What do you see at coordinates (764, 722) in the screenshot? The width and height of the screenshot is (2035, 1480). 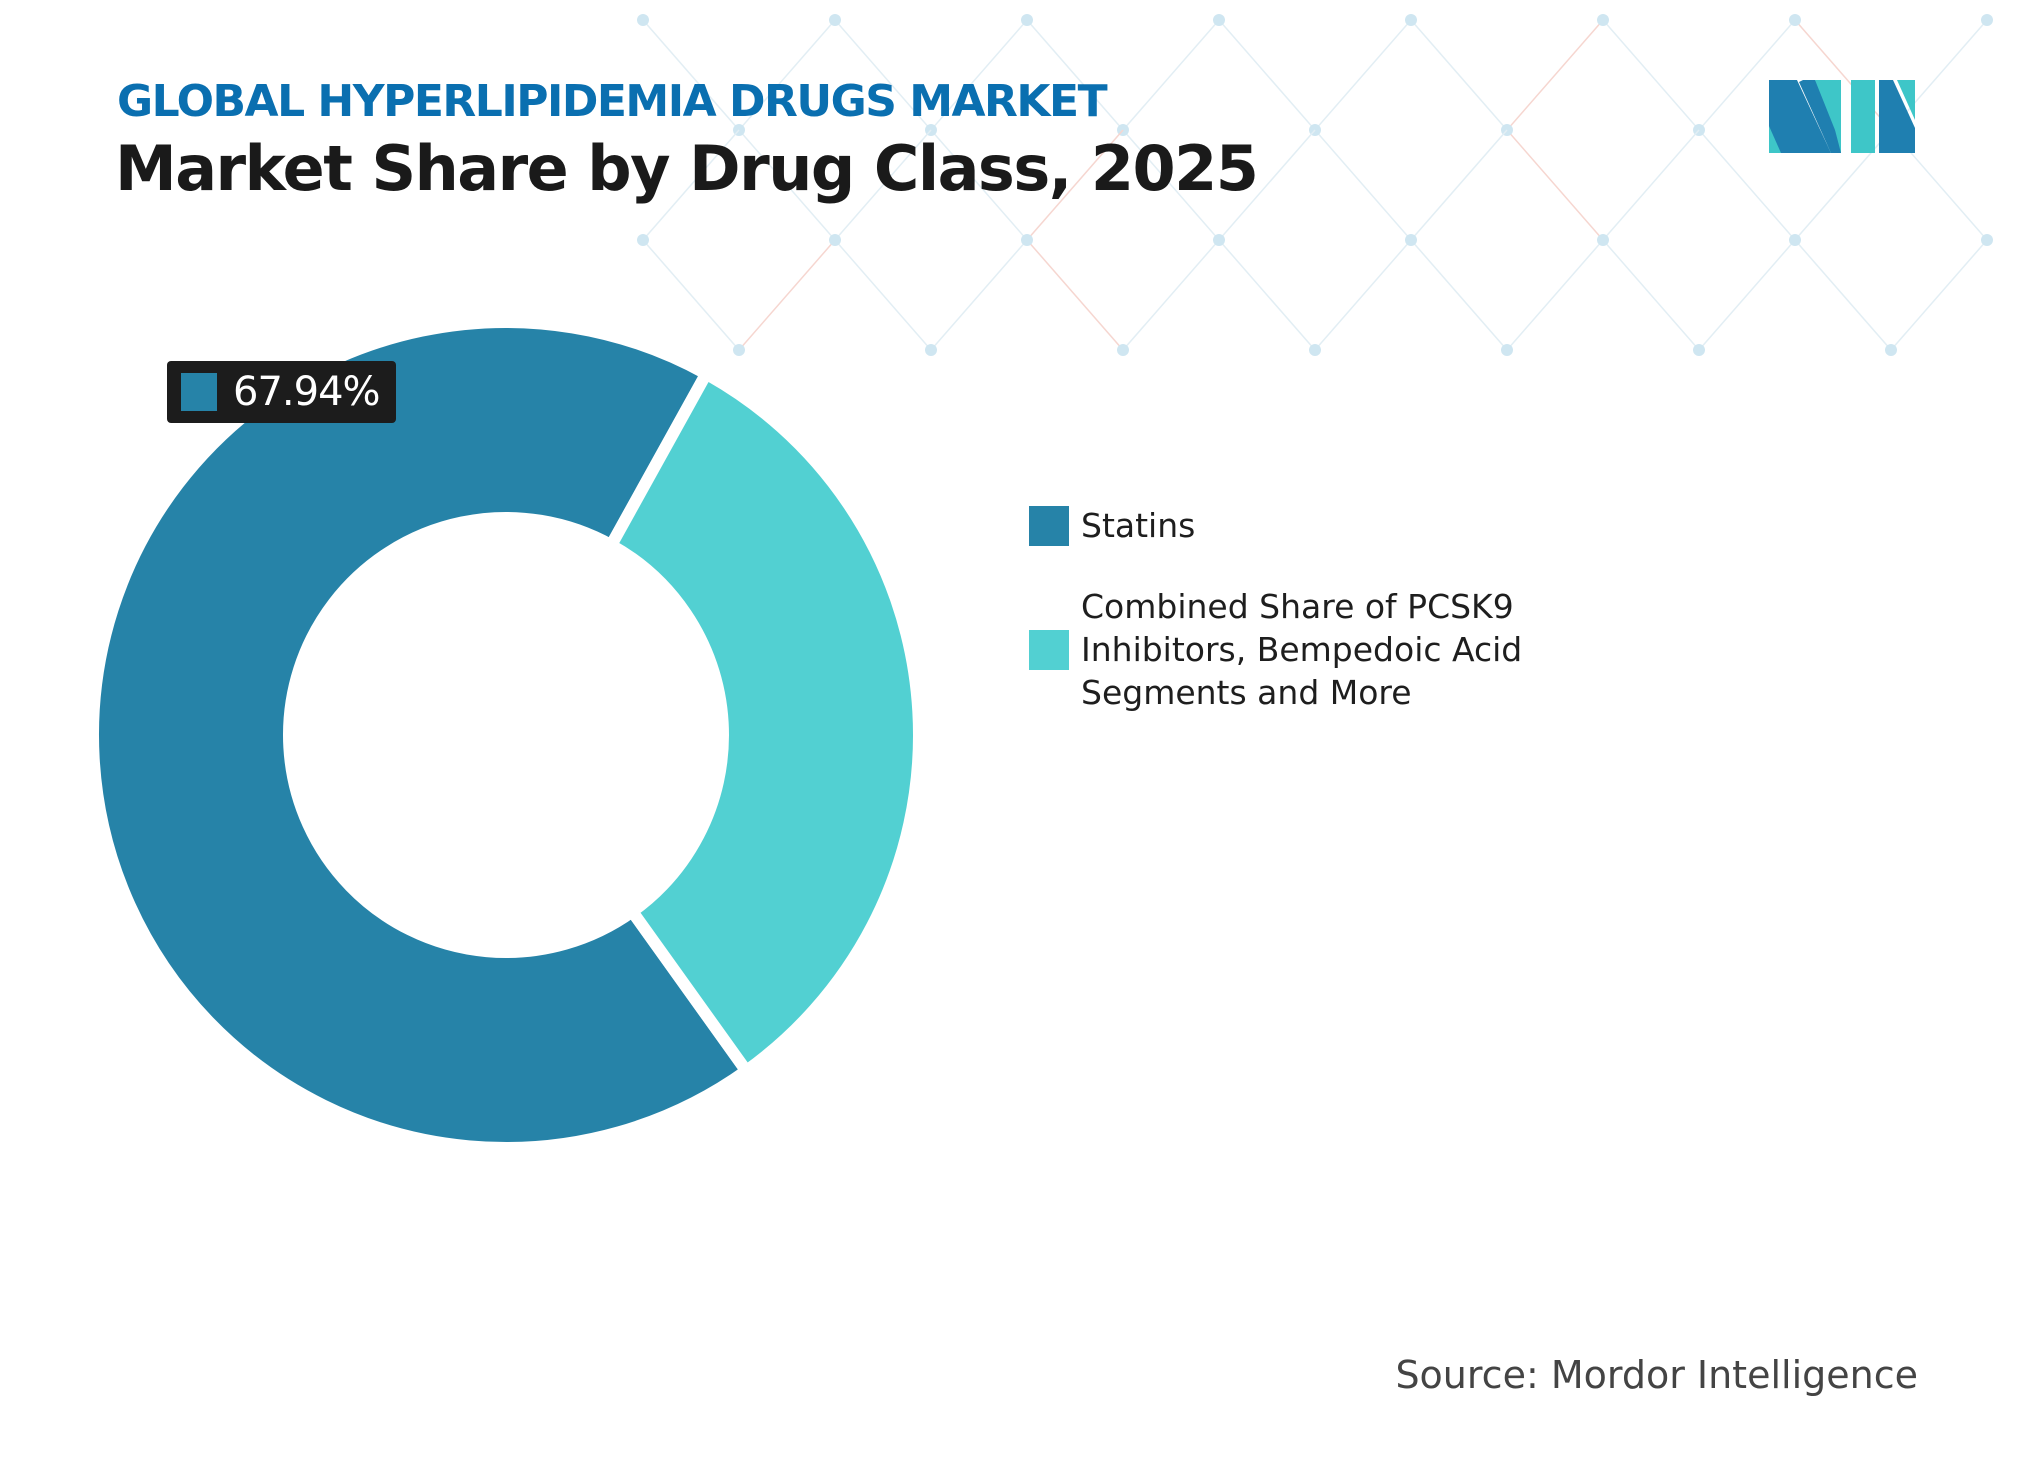 I see `donut-slice-others` at bounding box center [764, 722].